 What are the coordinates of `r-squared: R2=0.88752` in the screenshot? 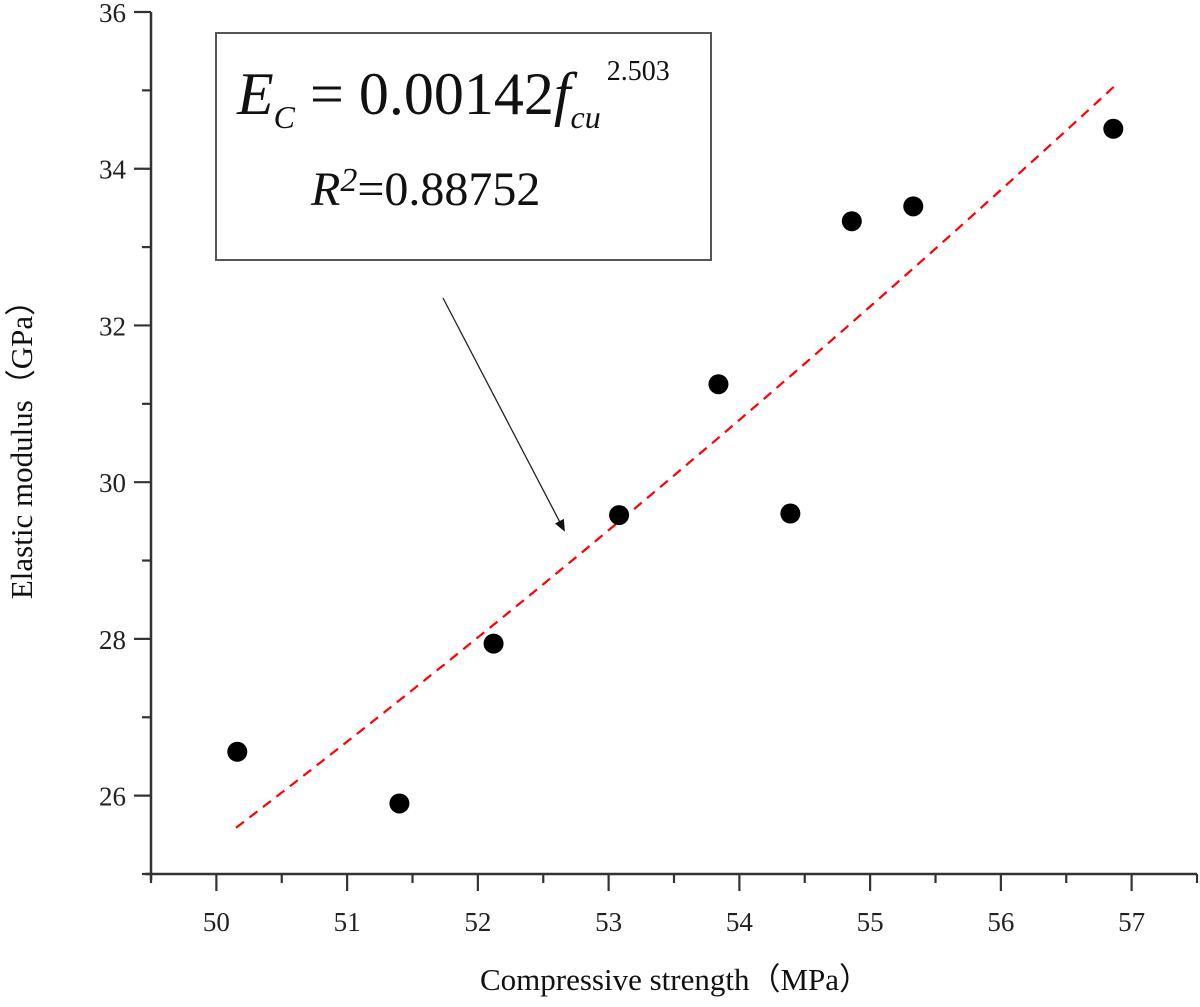 It's located at (425, 189).